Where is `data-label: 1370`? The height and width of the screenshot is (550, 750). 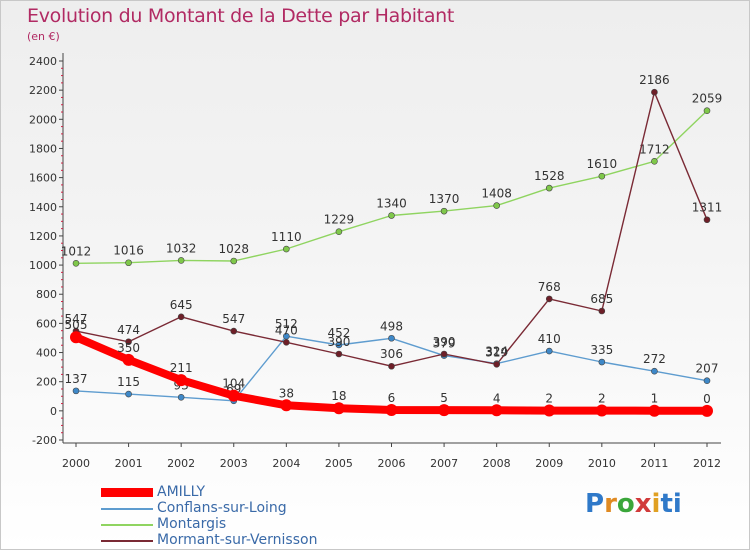 data-label: 1370 is located at coordinates (444, 199).